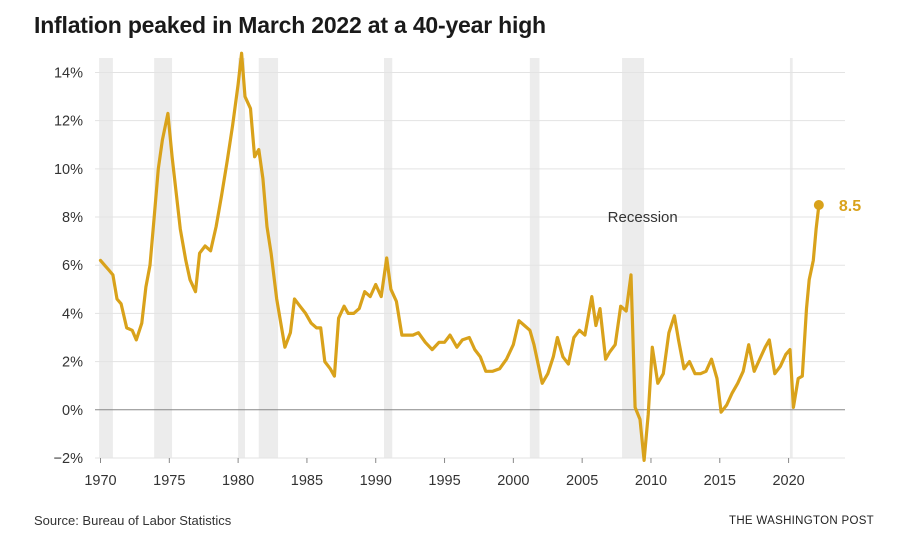 Image resolution: width=908 pixels, height=546 pixels. I want to click on y-tick-label: 2%, so click(72, 363).